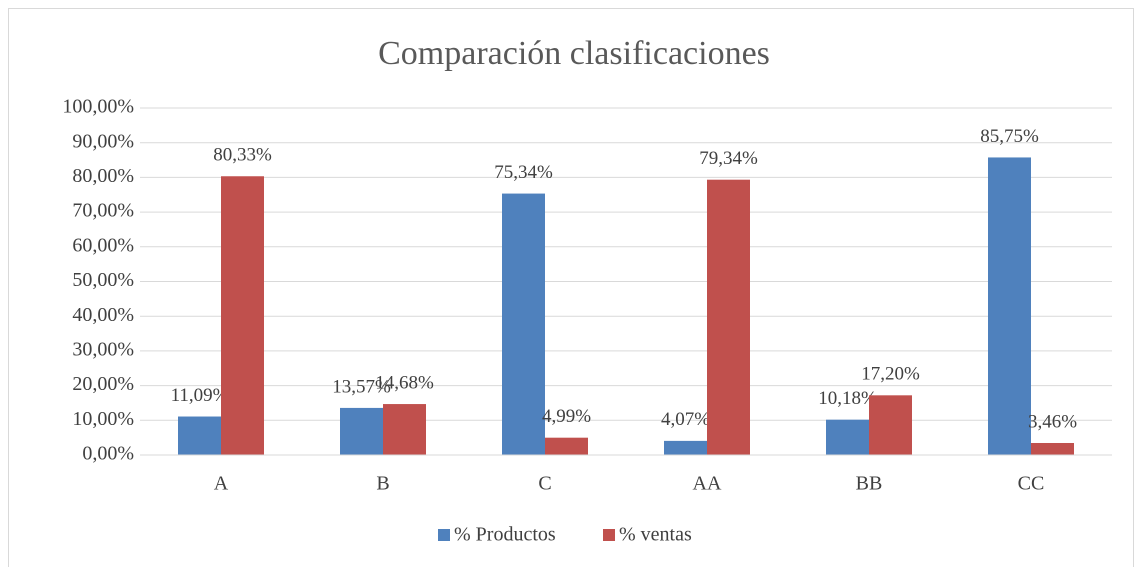 The width and height of the screenshot is (1141, 567). What do you see at coordinates (103, 384) in the screenshot?
I see `y-tick-label: 20,00%` at bounding box center [103, 384].